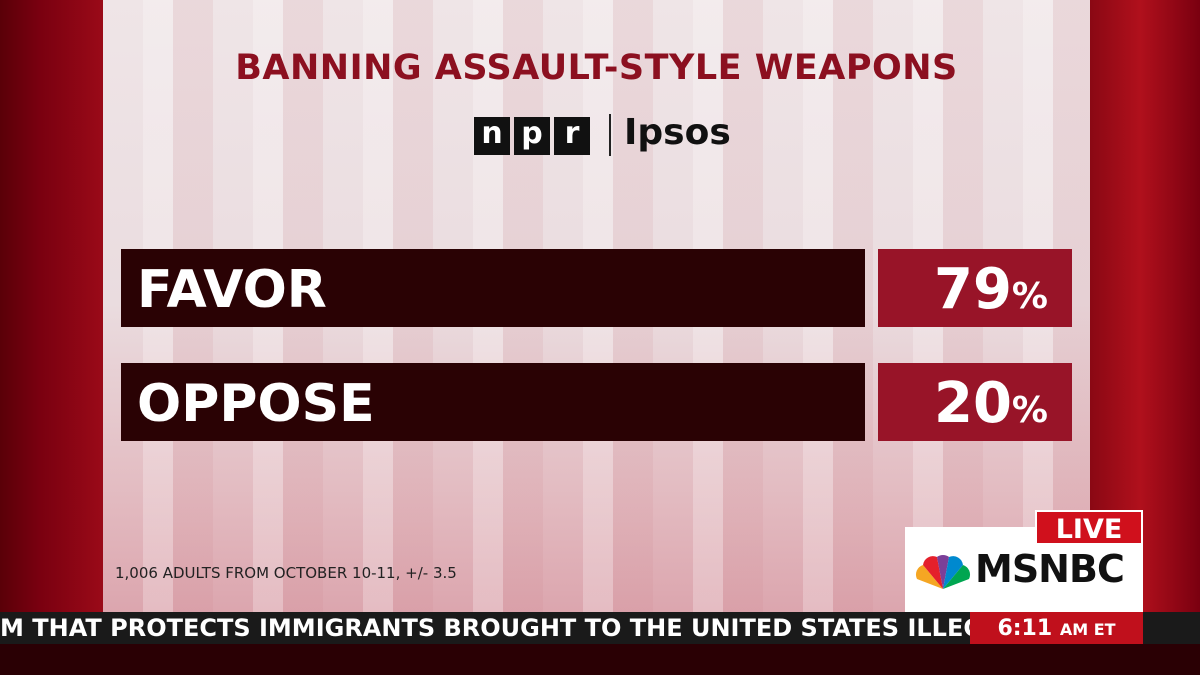 The image size is (1200, 675). I want to click on npr-letter: n, so click(492, 136).